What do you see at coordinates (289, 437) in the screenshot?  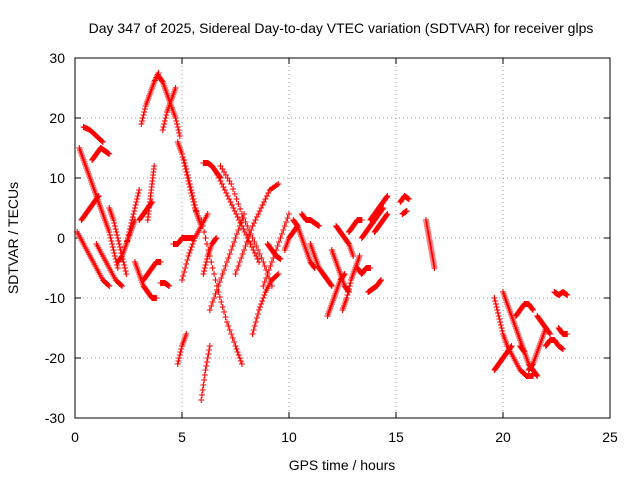 I see `x-tick-label: 10` at bounding box center [289, 437].